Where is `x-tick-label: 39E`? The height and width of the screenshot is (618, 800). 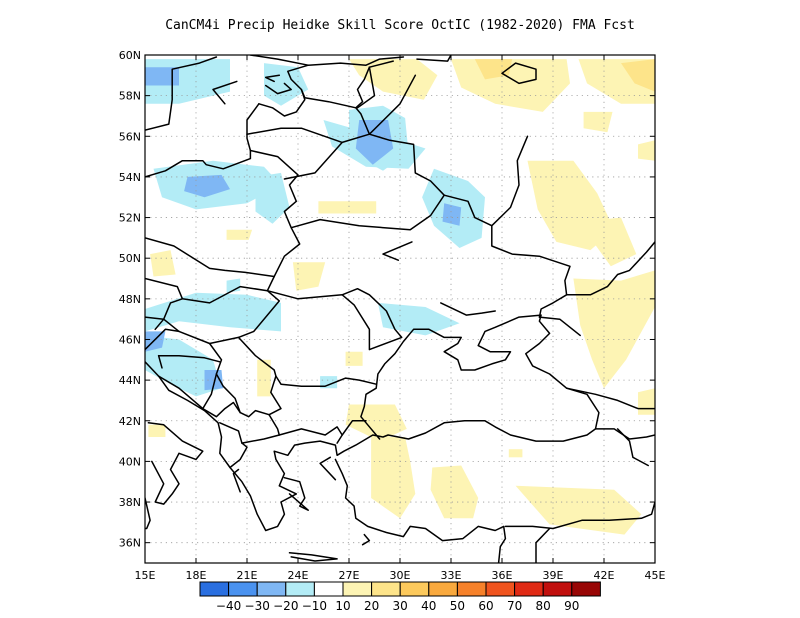 x-tick-label: 39E is located at coordinates (553, 575).